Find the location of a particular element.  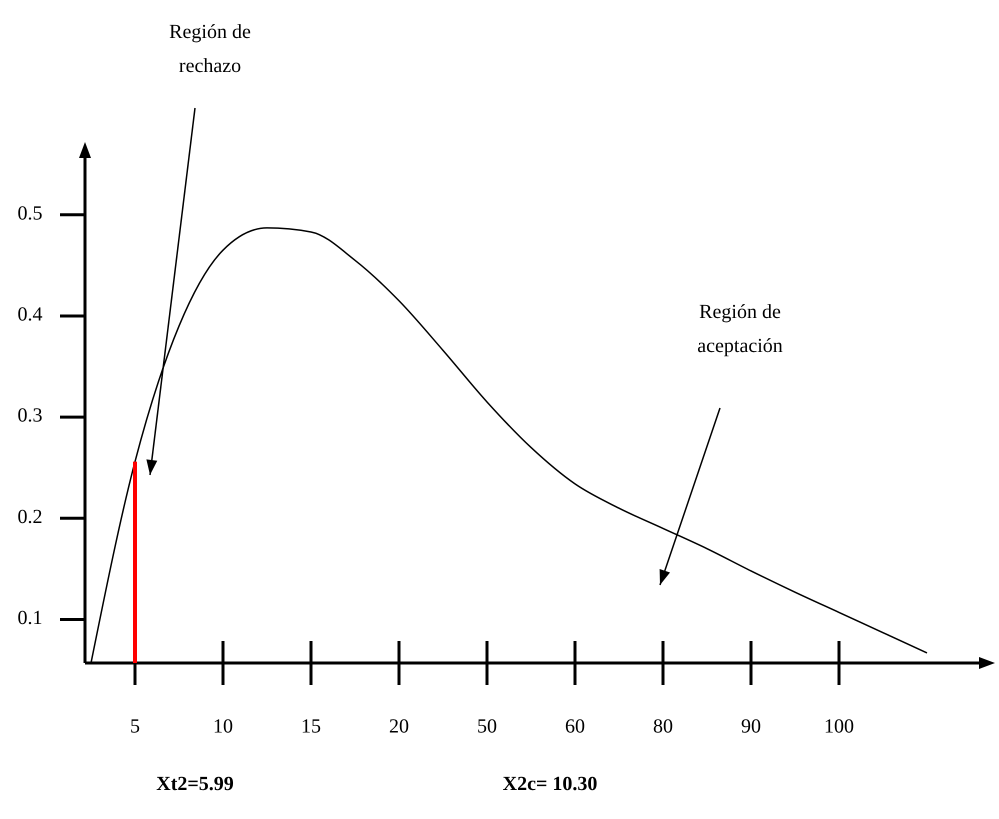

x-tick-label: 15 is located at coordinates (311, 727).